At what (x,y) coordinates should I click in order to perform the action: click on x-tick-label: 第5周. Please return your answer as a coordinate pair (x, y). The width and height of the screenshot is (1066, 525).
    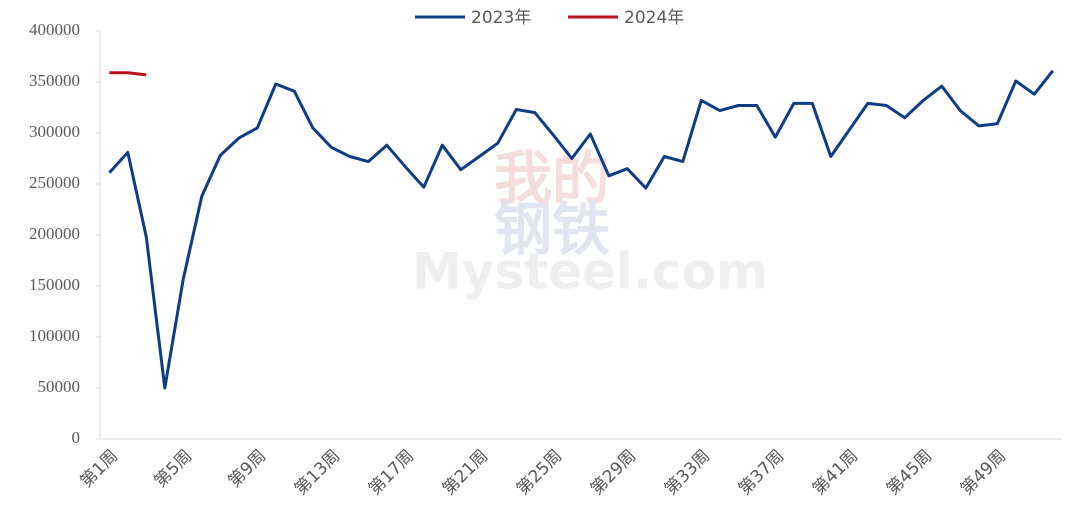
    Looking at the image, I should click on (173, 469).